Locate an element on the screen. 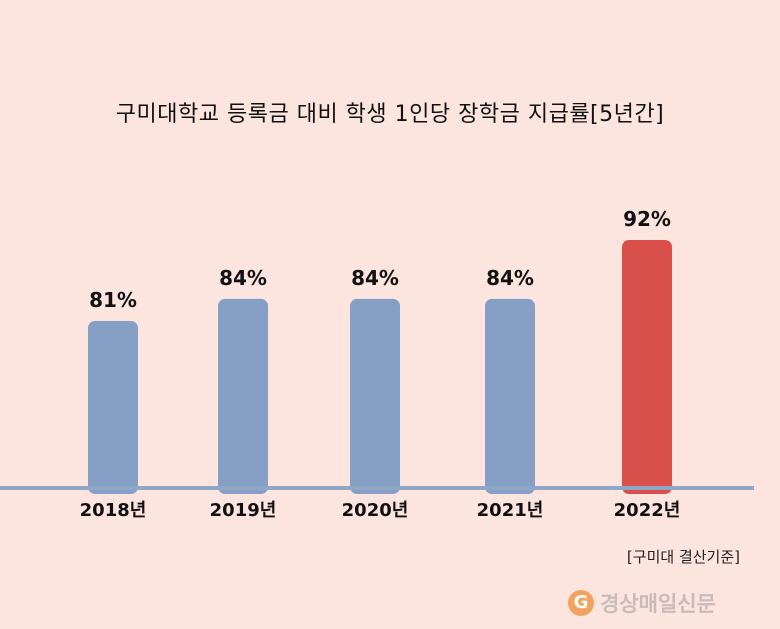 The width and height of the screenshot is (780, 629). category-label-4: 2022년 is located at coordinates (647, 510).